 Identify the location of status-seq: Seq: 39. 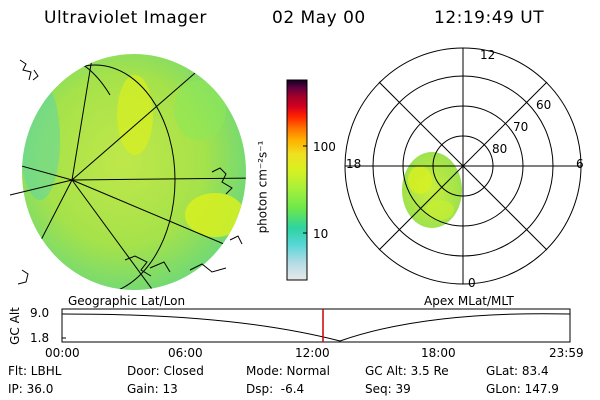
(388, 389).